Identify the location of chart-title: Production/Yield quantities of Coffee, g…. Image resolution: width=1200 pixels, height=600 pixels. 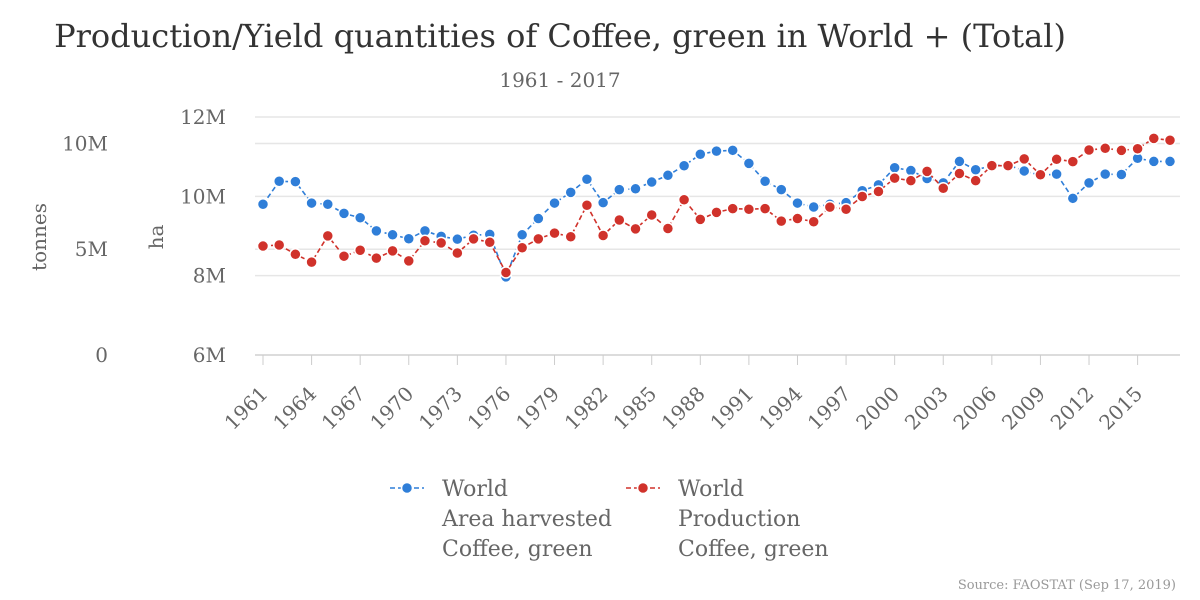
(560, 36).